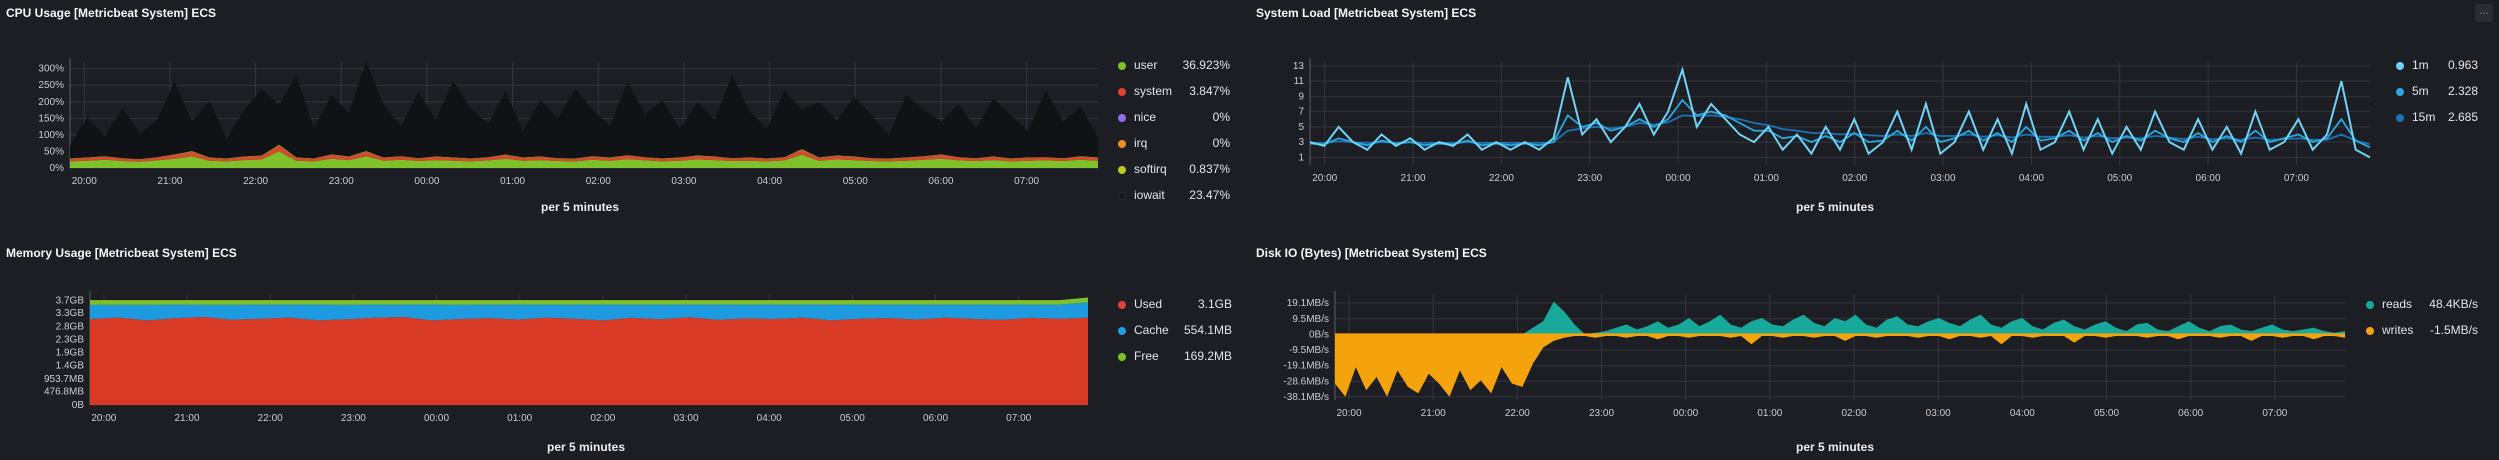 The image size is (2499, 460). I want to click on disk-area-reads, so click(1840, 318).